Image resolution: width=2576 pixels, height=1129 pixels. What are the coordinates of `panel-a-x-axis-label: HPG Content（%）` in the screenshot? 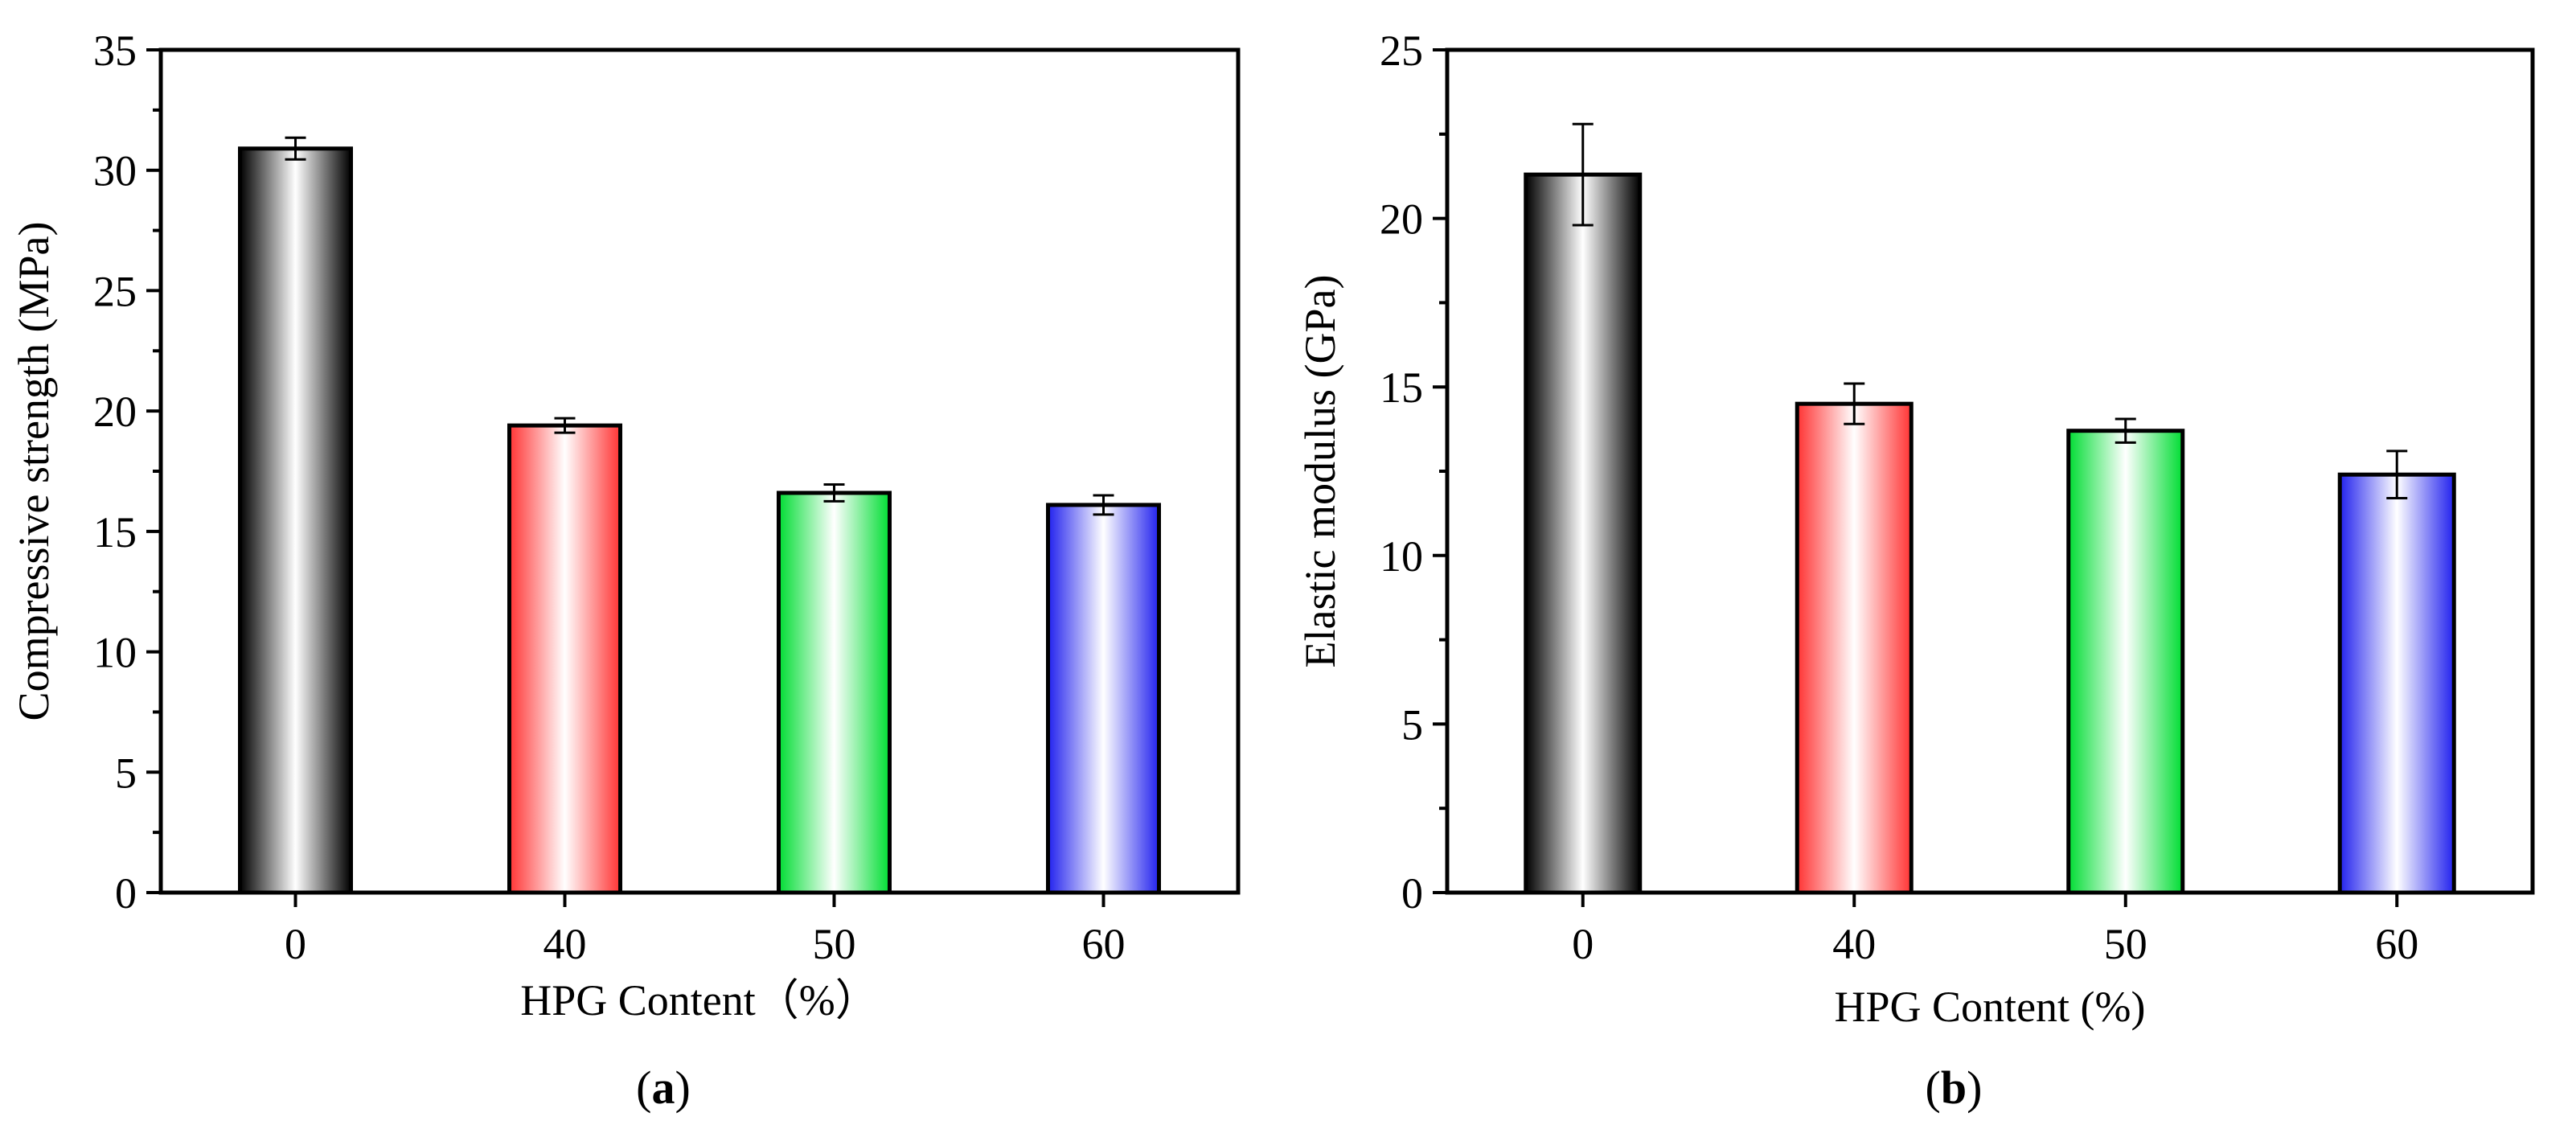 It's located at (700, 1000).